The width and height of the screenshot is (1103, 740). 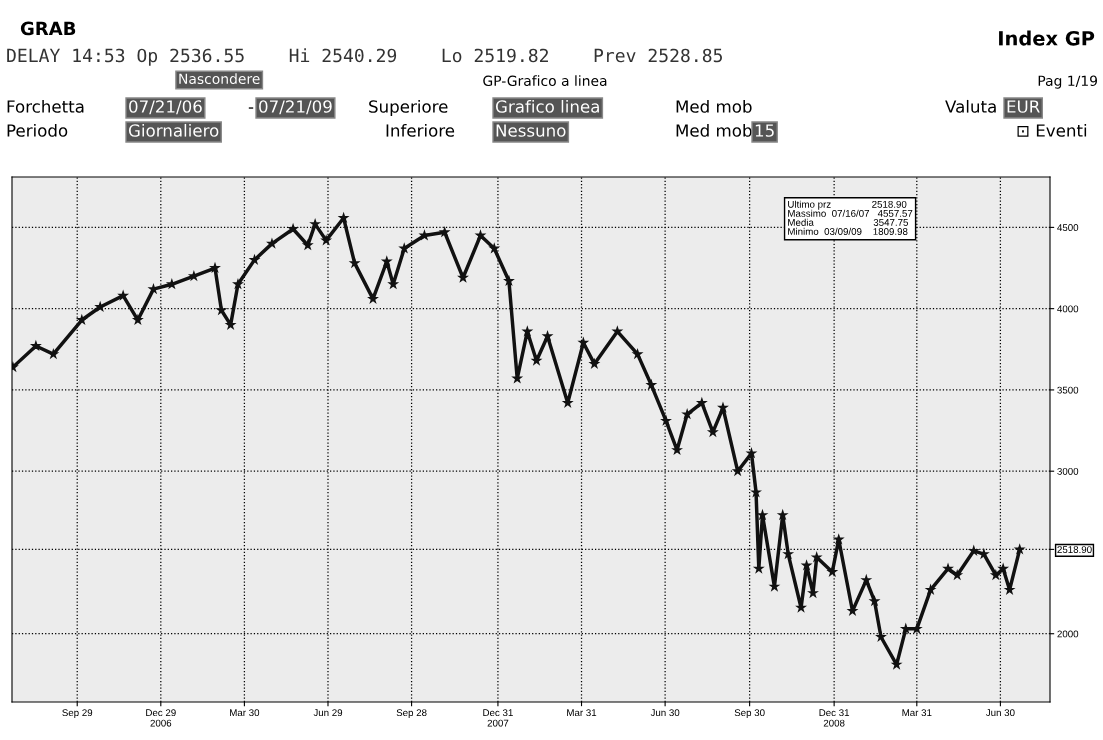 What do you see at coordinates (498, 718) in the screenshot?
I see `x-tick-label: Dec 31 2007` at bounding box center [498, 718].